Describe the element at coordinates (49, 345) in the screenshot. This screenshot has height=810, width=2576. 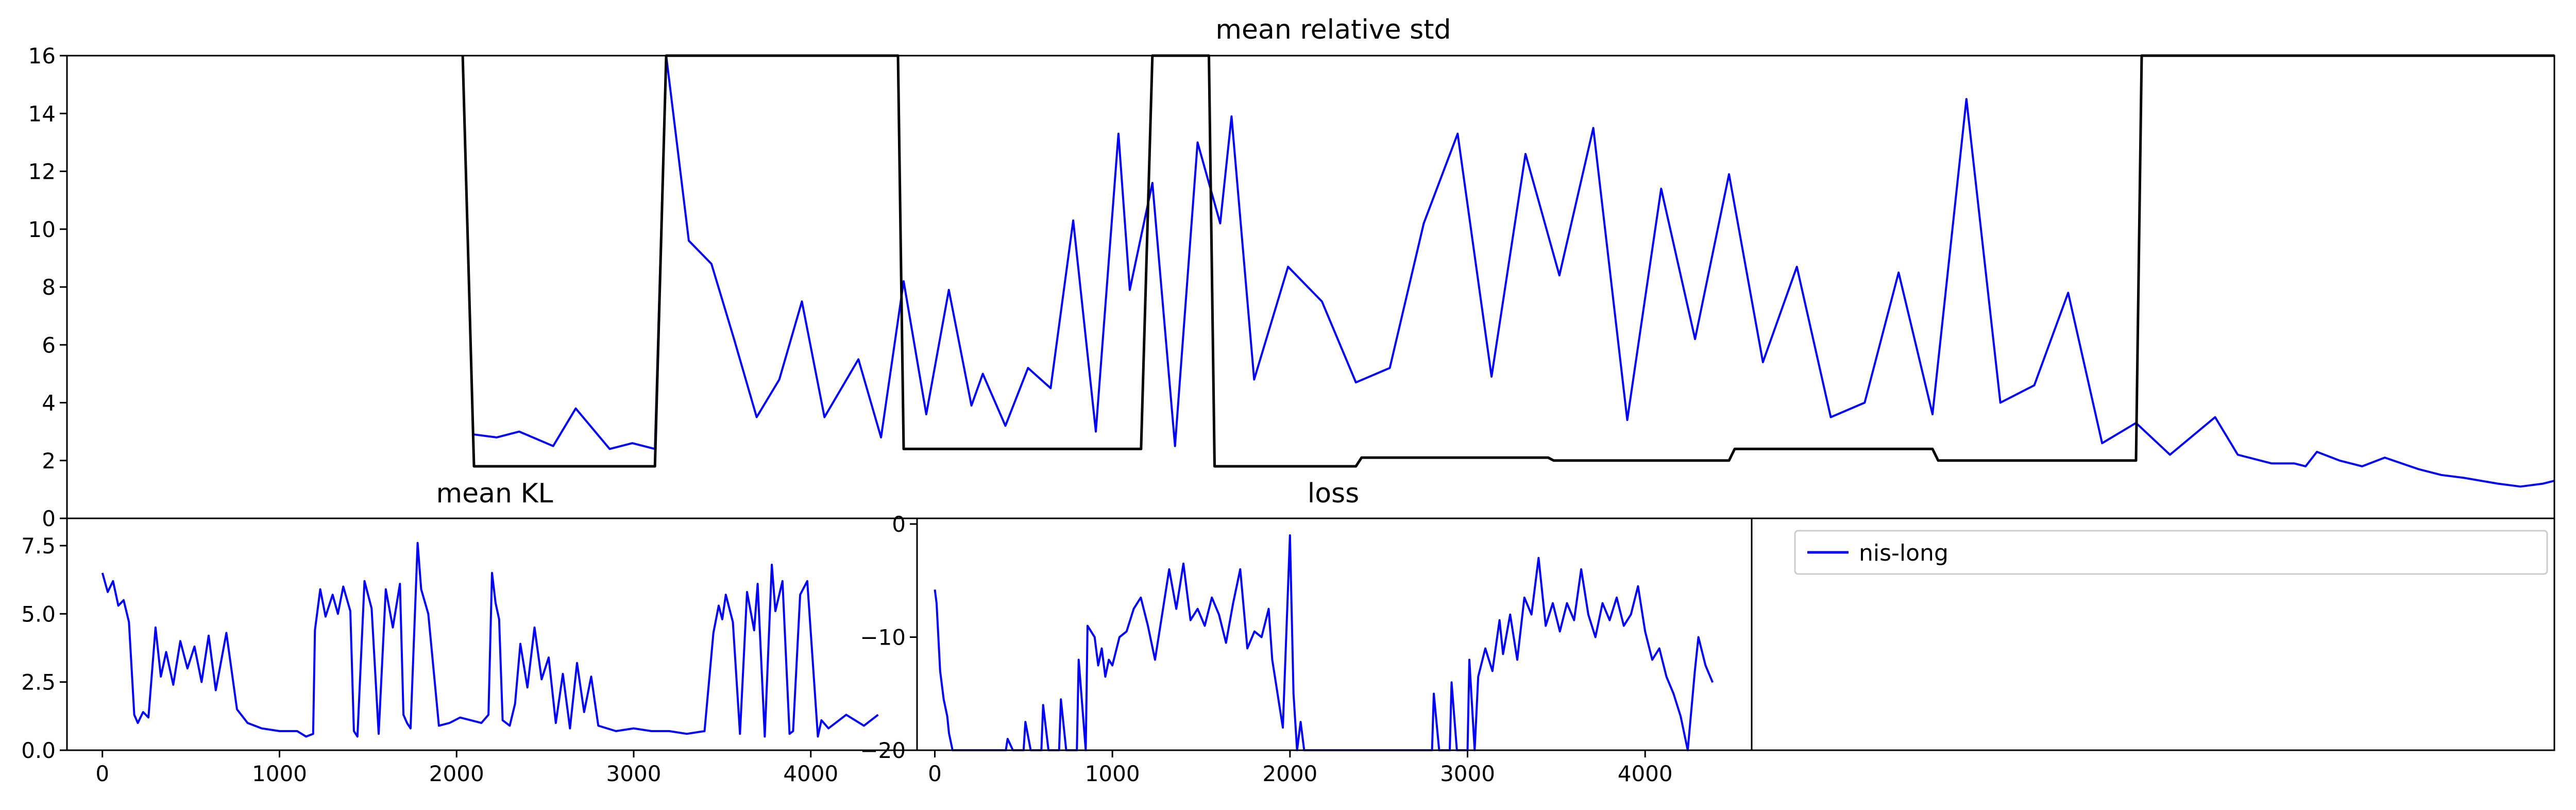
I see `std-ytick-label-3: 6` at that location.